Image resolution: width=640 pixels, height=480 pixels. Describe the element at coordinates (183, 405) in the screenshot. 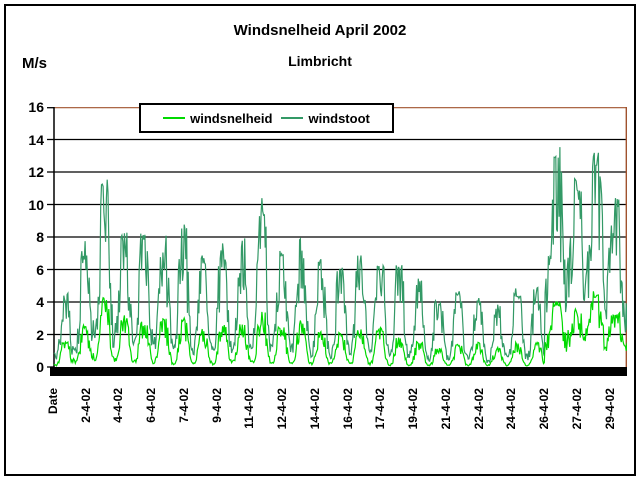

I see `x-tick-label: 7-4-02` at that location.